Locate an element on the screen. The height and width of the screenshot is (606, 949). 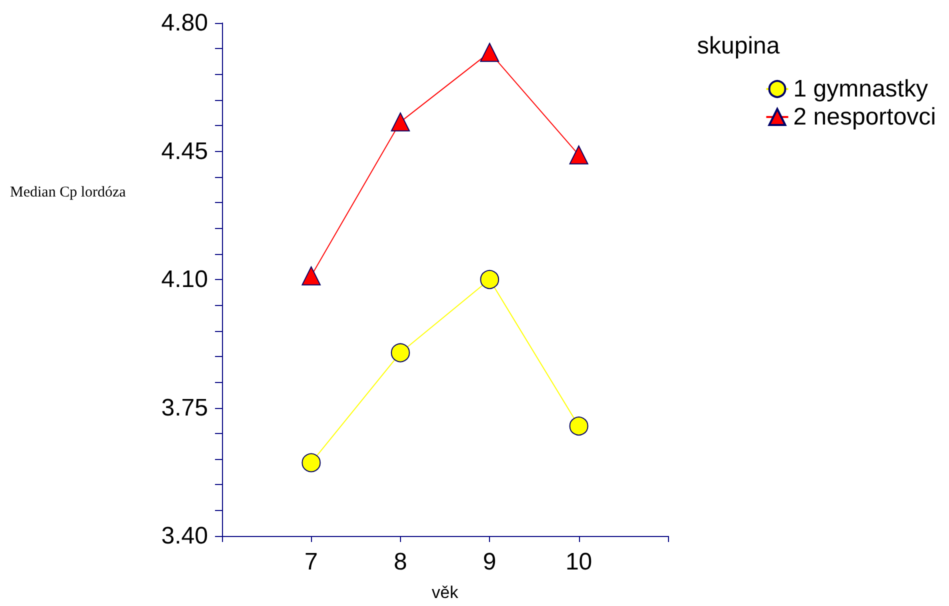
y-tick-label: 4.45 is located at coordinates (184, 151).